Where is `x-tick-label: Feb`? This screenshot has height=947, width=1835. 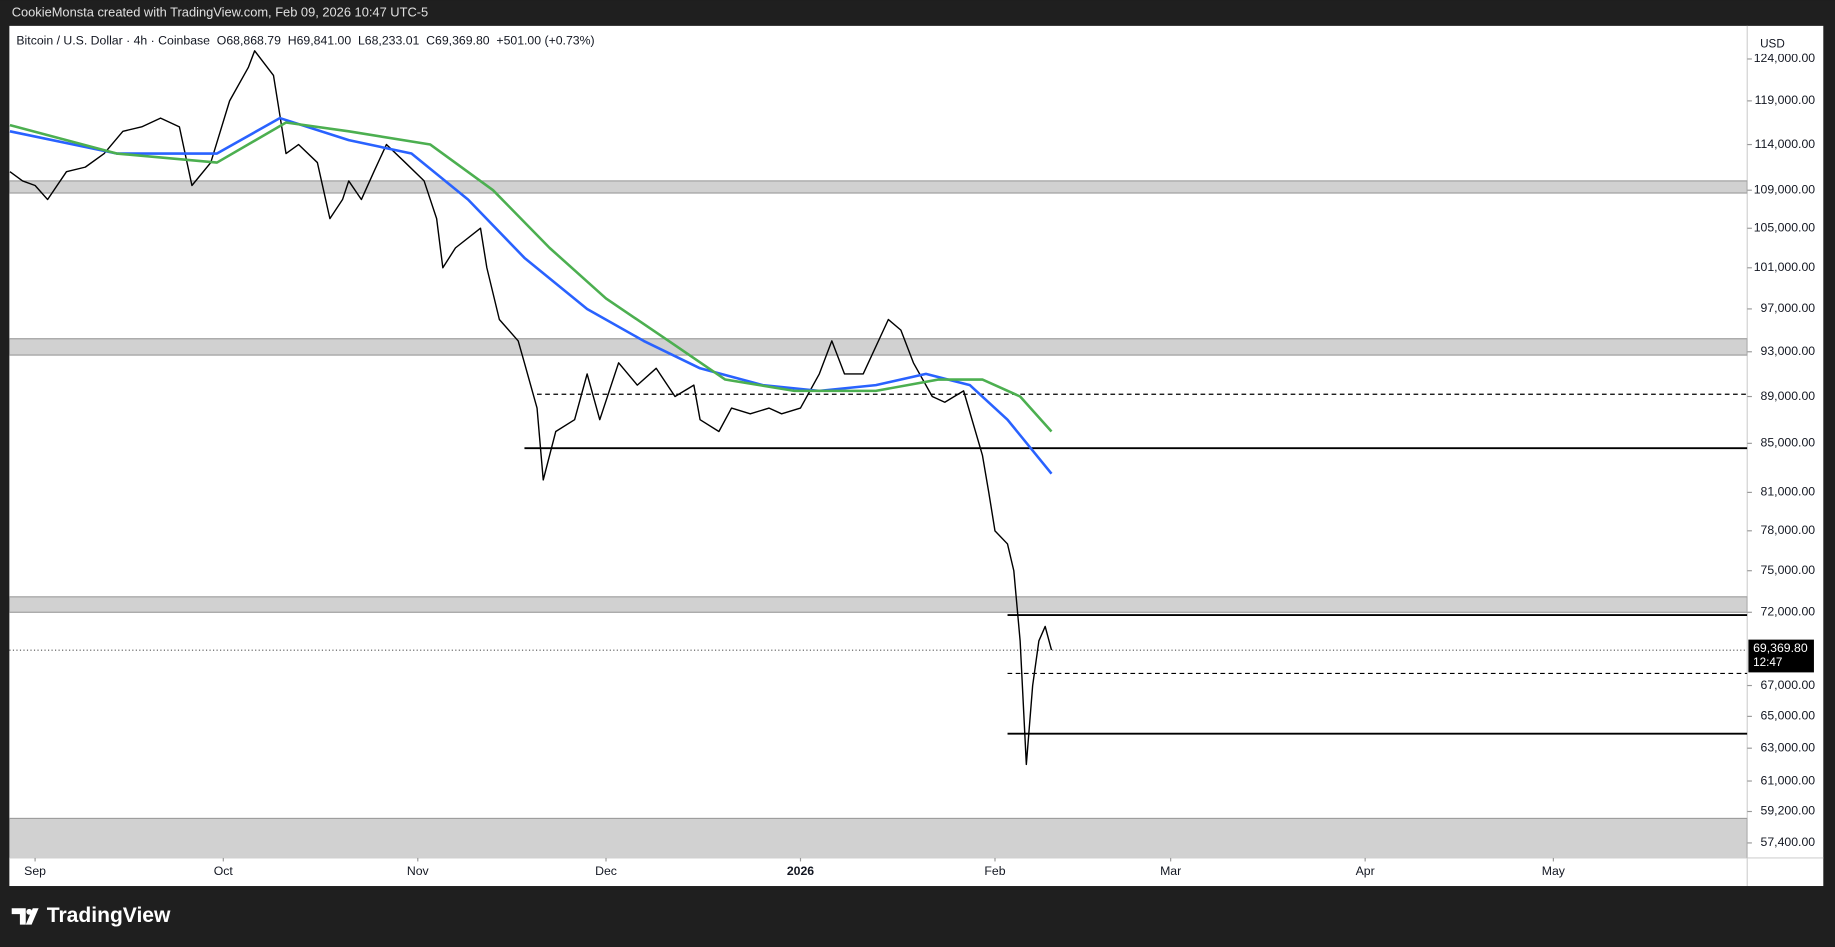
x-tick-label: Feb is located at coordinates (994, 871).